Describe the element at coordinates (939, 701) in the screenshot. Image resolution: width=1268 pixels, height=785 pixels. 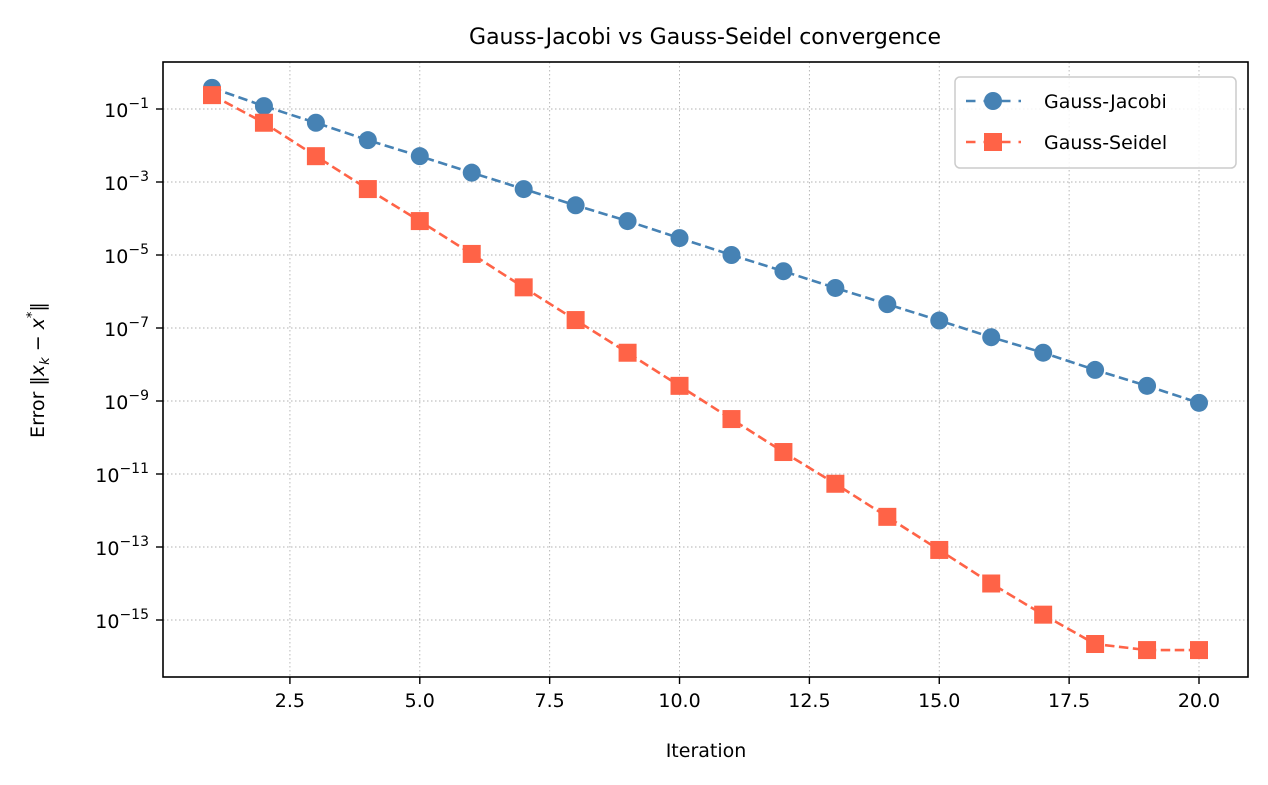
I see `x-tick-label: 15.0` at that location.